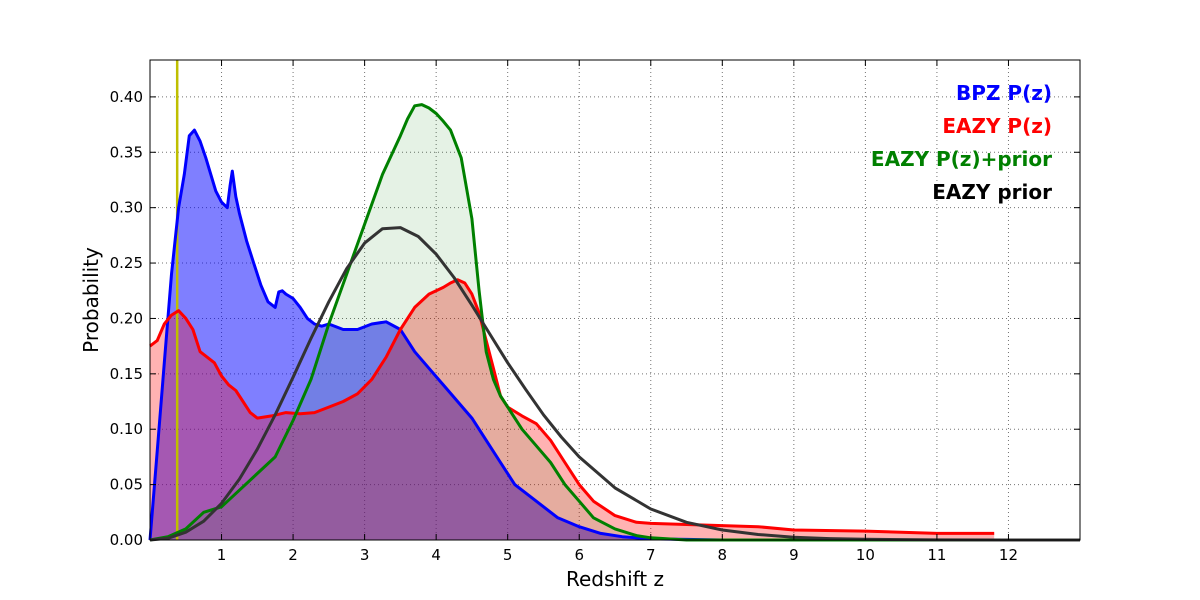 This screenshot has width=1200, height=600. I want to click on x-axis-label: Redshift z, so click(615, 579).